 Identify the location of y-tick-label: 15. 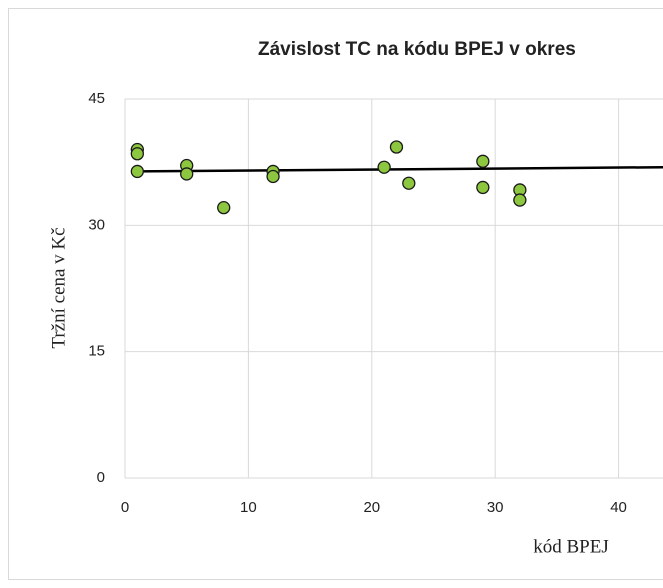
(96, 351).